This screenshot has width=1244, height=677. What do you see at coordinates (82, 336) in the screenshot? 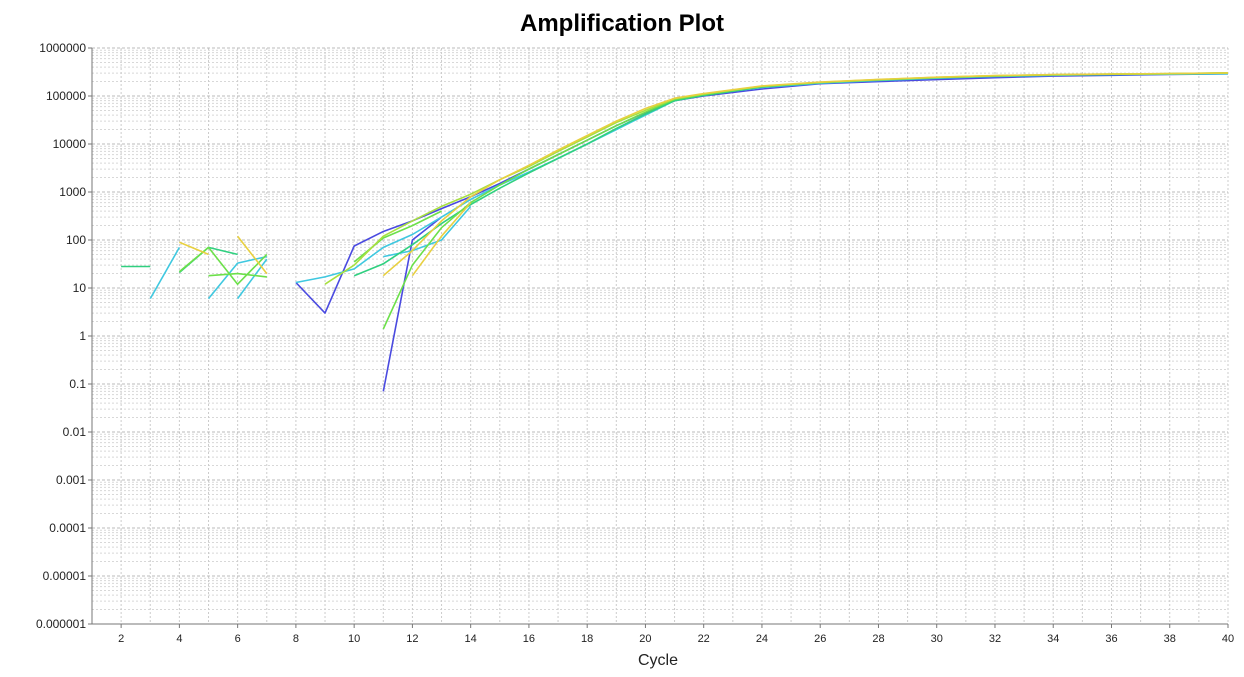
I see `y-tick-label: 1` at bounding box center [82, 336].